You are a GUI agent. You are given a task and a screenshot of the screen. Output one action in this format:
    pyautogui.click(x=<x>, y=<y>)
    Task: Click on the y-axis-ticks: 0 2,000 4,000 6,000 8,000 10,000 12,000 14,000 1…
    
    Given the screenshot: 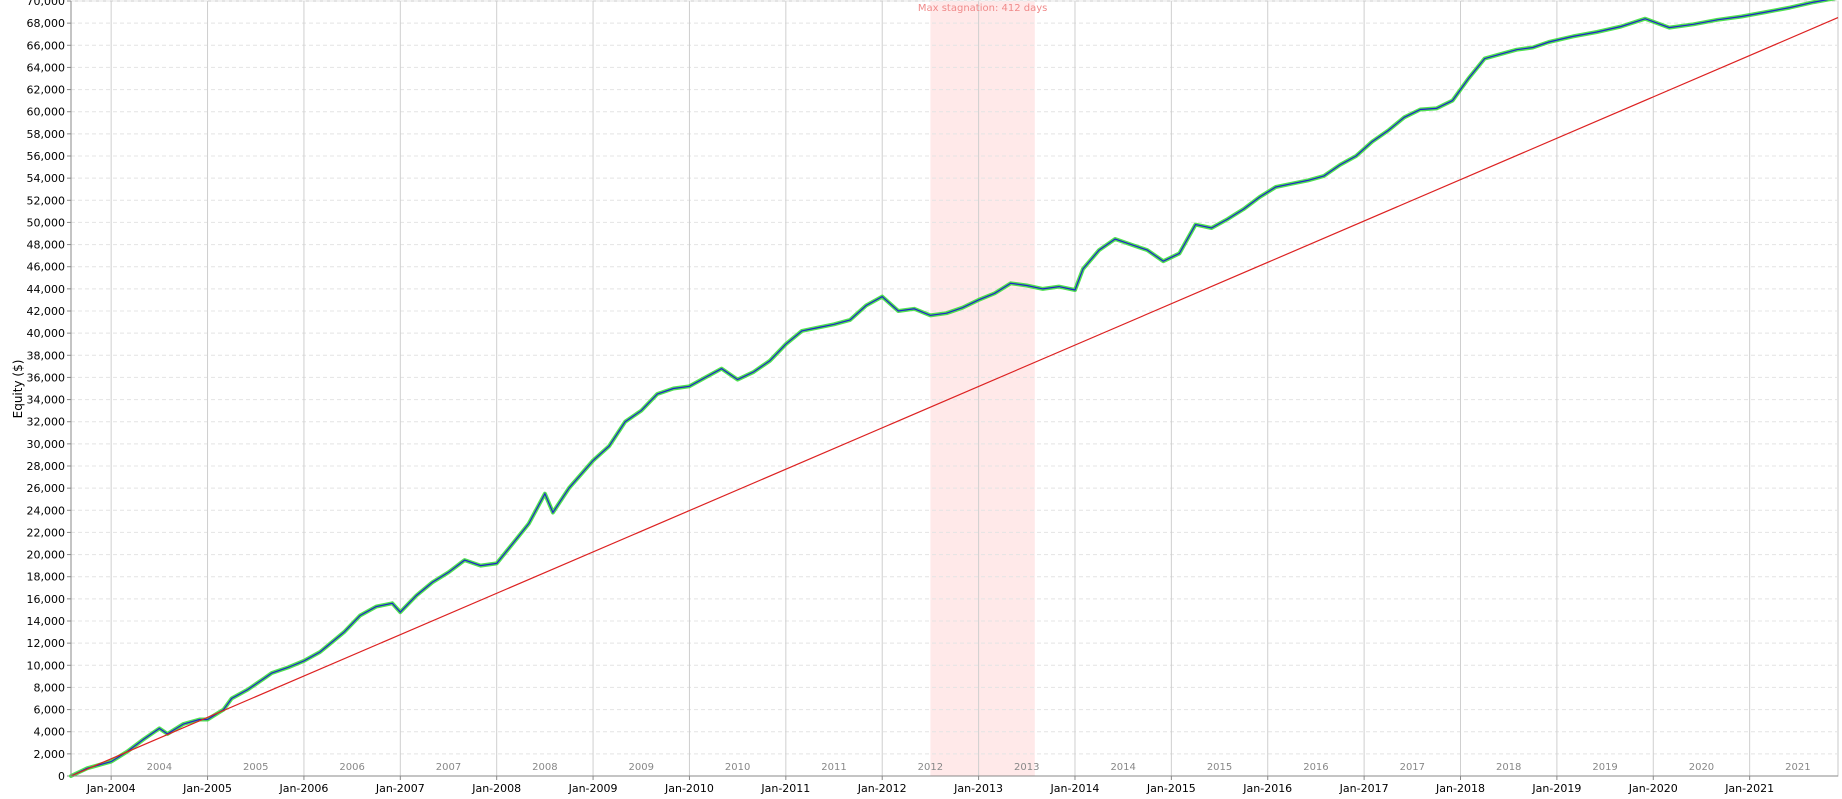 What is the action you would take?
    pyautogui.click(x=49, y=391)
    